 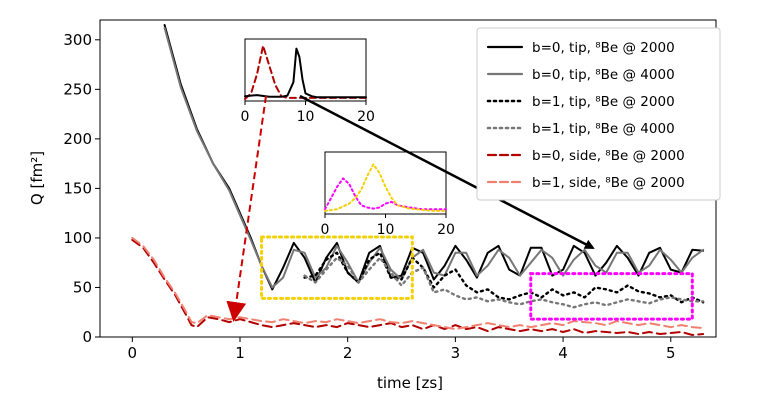 What do you see at coordinates (87, 337) in the screenshot?
I see `y-tick-label: 0` at bounding box center [87, 337].